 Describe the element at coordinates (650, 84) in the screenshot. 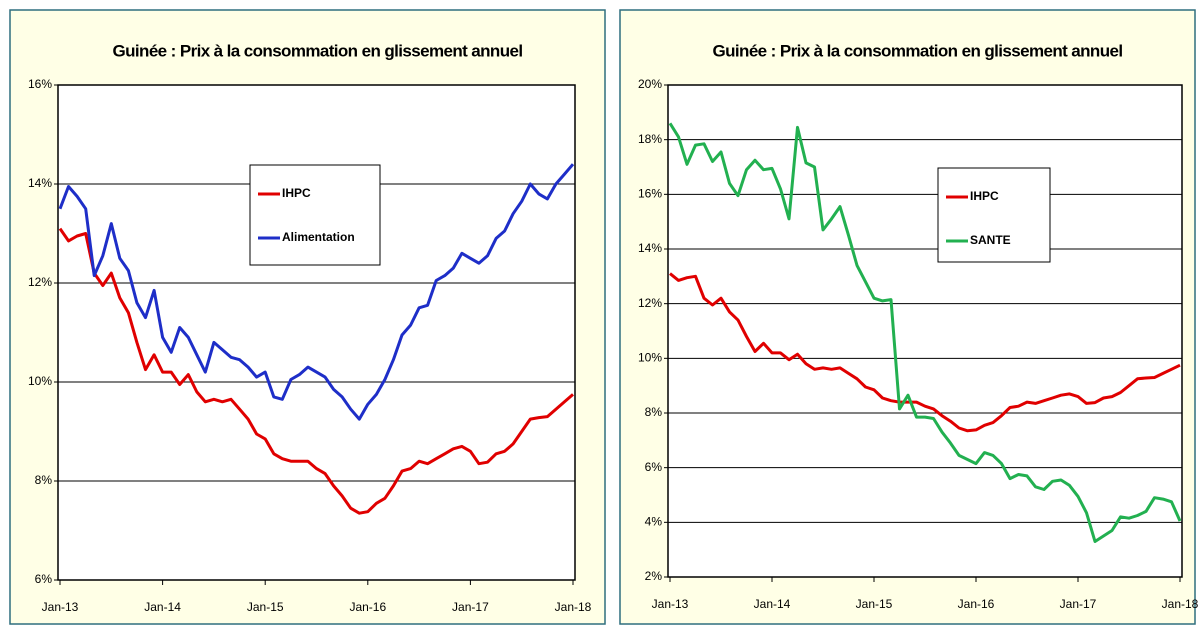

I see `y-tick-label: 20%` at that location.